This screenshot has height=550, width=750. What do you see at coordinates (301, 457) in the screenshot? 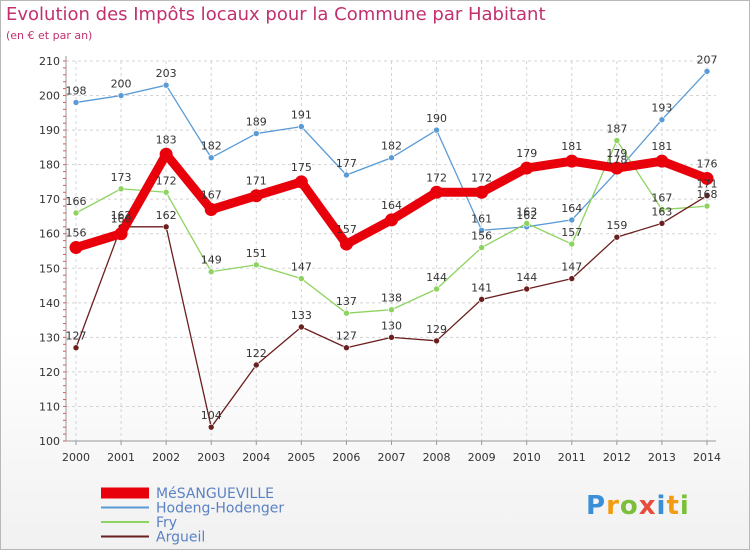
I see `x-tick-label: 2005` at bounding box center [301, 457].